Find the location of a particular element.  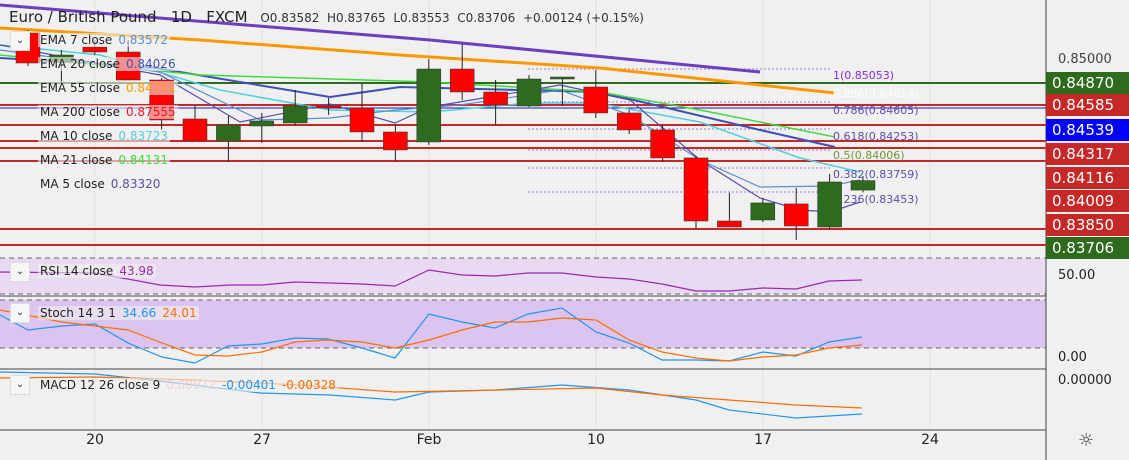

stoch-d-line is located at coordinates (431, 335).